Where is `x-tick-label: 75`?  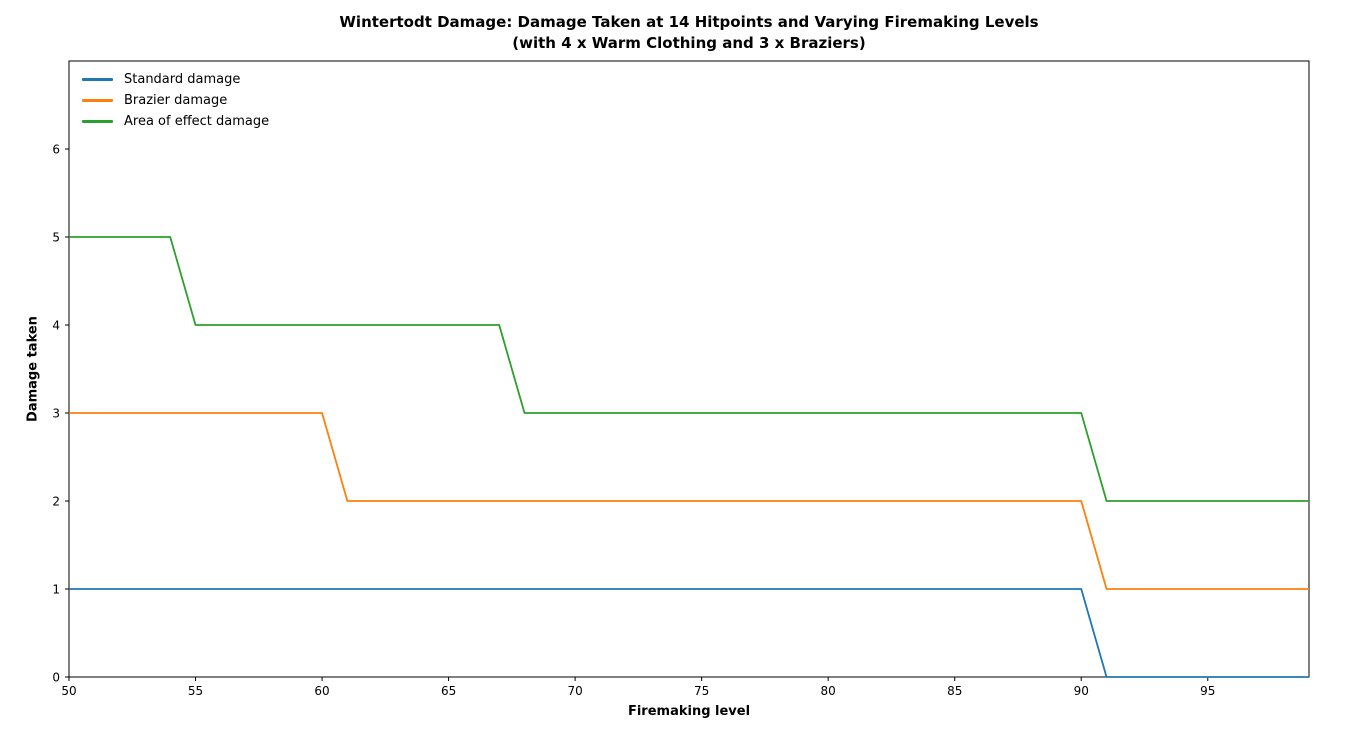 x-tick-label: 75 is located at coordinates (701, 691).